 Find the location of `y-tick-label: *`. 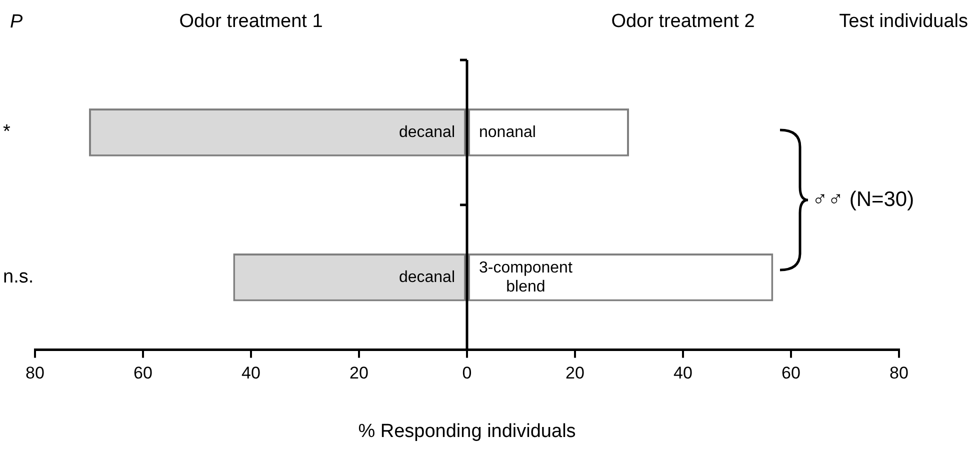

y-tick-label: * is located at coordinates (7, 132).